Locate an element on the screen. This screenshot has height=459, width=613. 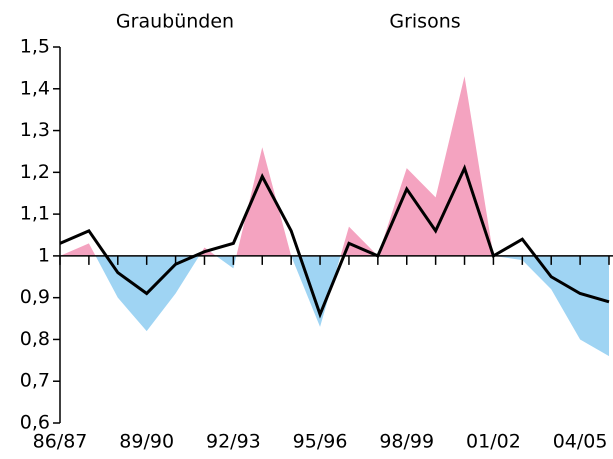
chart-subtitle: Grisons is located at coordinates (424, 22).